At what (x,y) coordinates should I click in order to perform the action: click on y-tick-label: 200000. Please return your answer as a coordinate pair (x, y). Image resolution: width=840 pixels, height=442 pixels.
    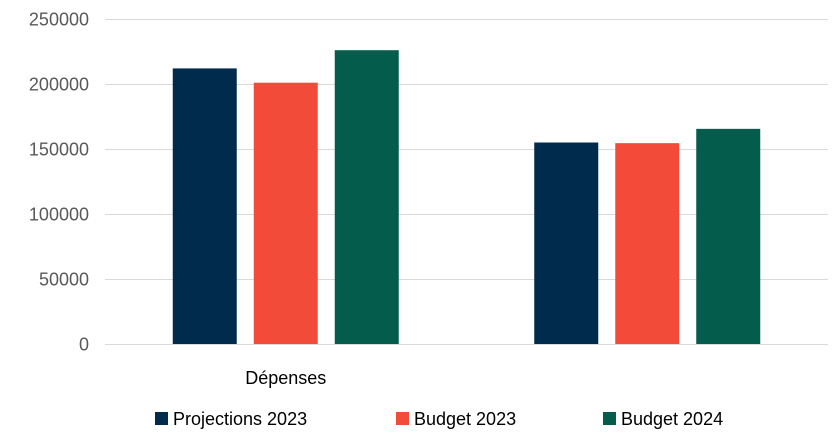
    Looking at the image, I should click on (59, 85).